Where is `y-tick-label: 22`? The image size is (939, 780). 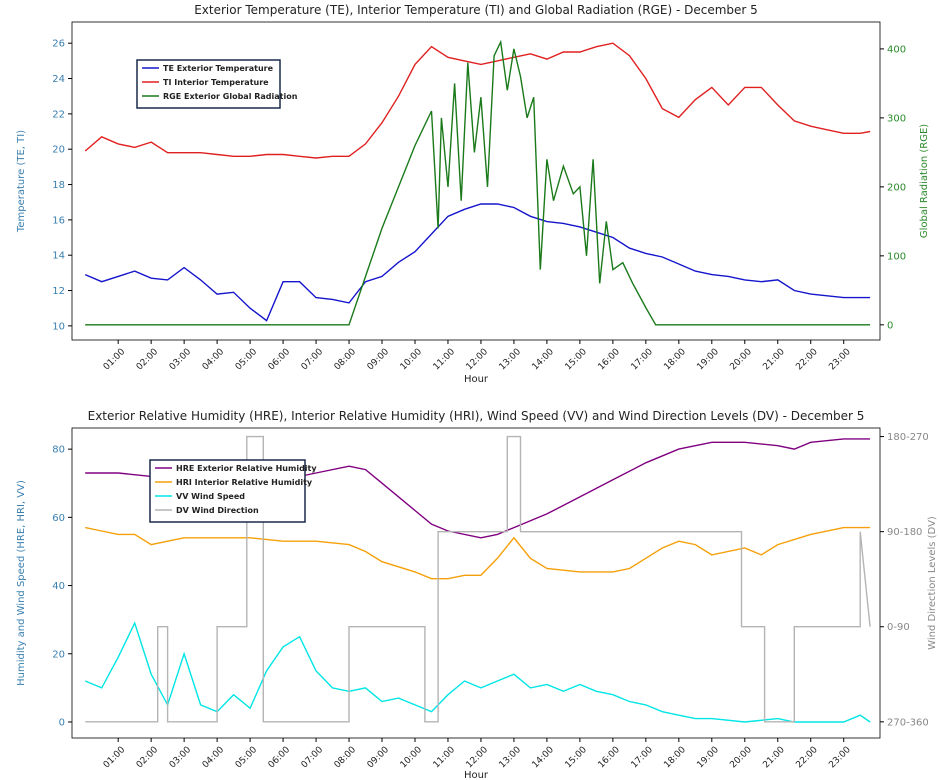 y-tick-label: 22 is located at coordinates (58, 114).